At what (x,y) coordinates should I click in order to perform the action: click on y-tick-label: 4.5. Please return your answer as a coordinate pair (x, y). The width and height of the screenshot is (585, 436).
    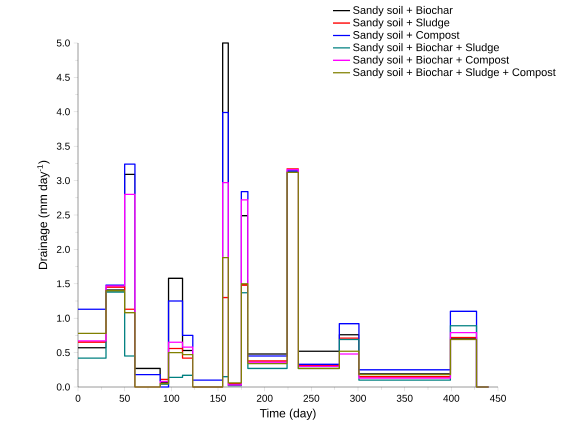
    Looking at the image, I should click on (63, 77).